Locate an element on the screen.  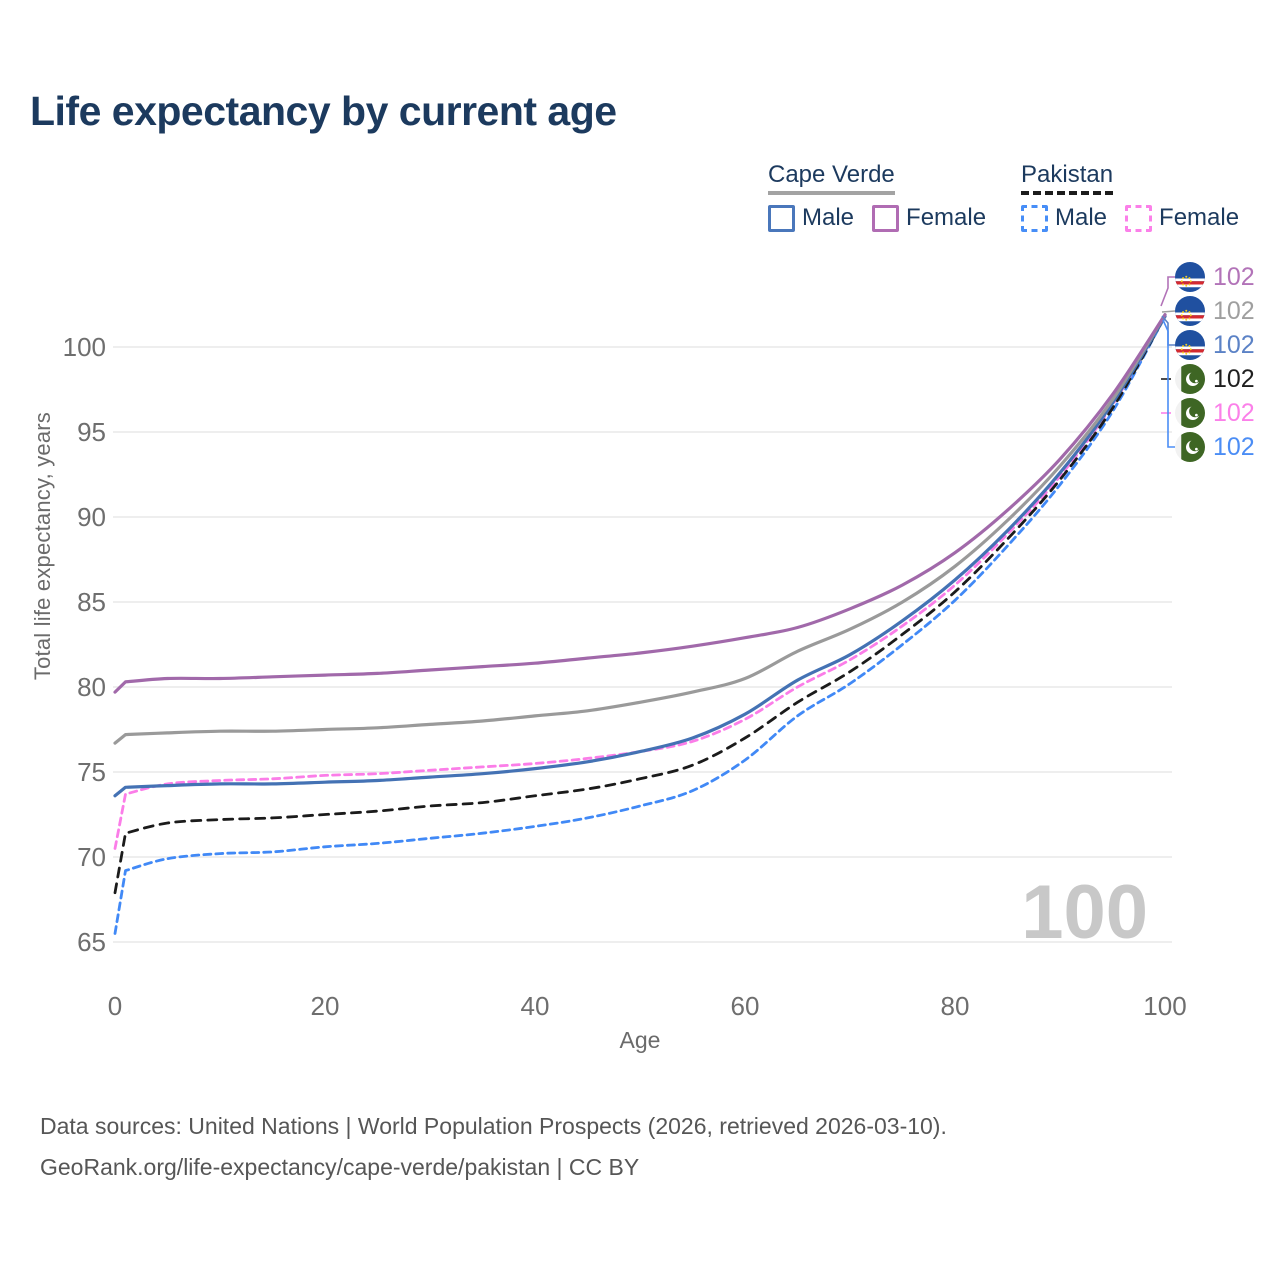
end-value-cape-verde-female: 102 is located at coordinates (1234, 276).